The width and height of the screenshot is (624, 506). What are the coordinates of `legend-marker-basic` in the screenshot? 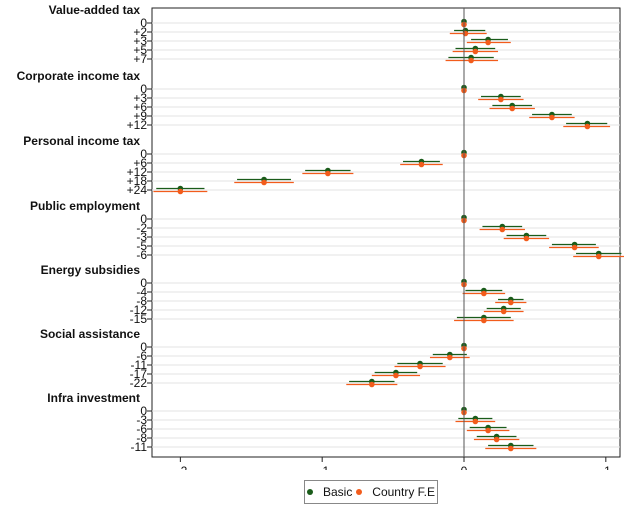 It's located at (309, 492).